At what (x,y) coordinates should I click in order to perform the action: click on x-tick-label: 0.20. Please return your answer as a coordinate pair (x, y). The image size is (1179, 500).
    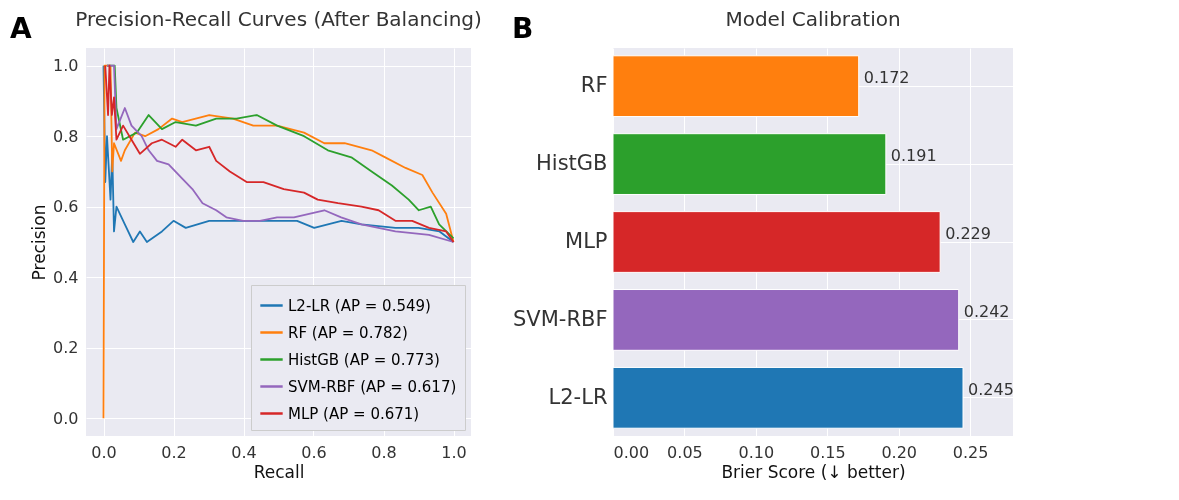
    Looking at the image, I should click on (899, 452).